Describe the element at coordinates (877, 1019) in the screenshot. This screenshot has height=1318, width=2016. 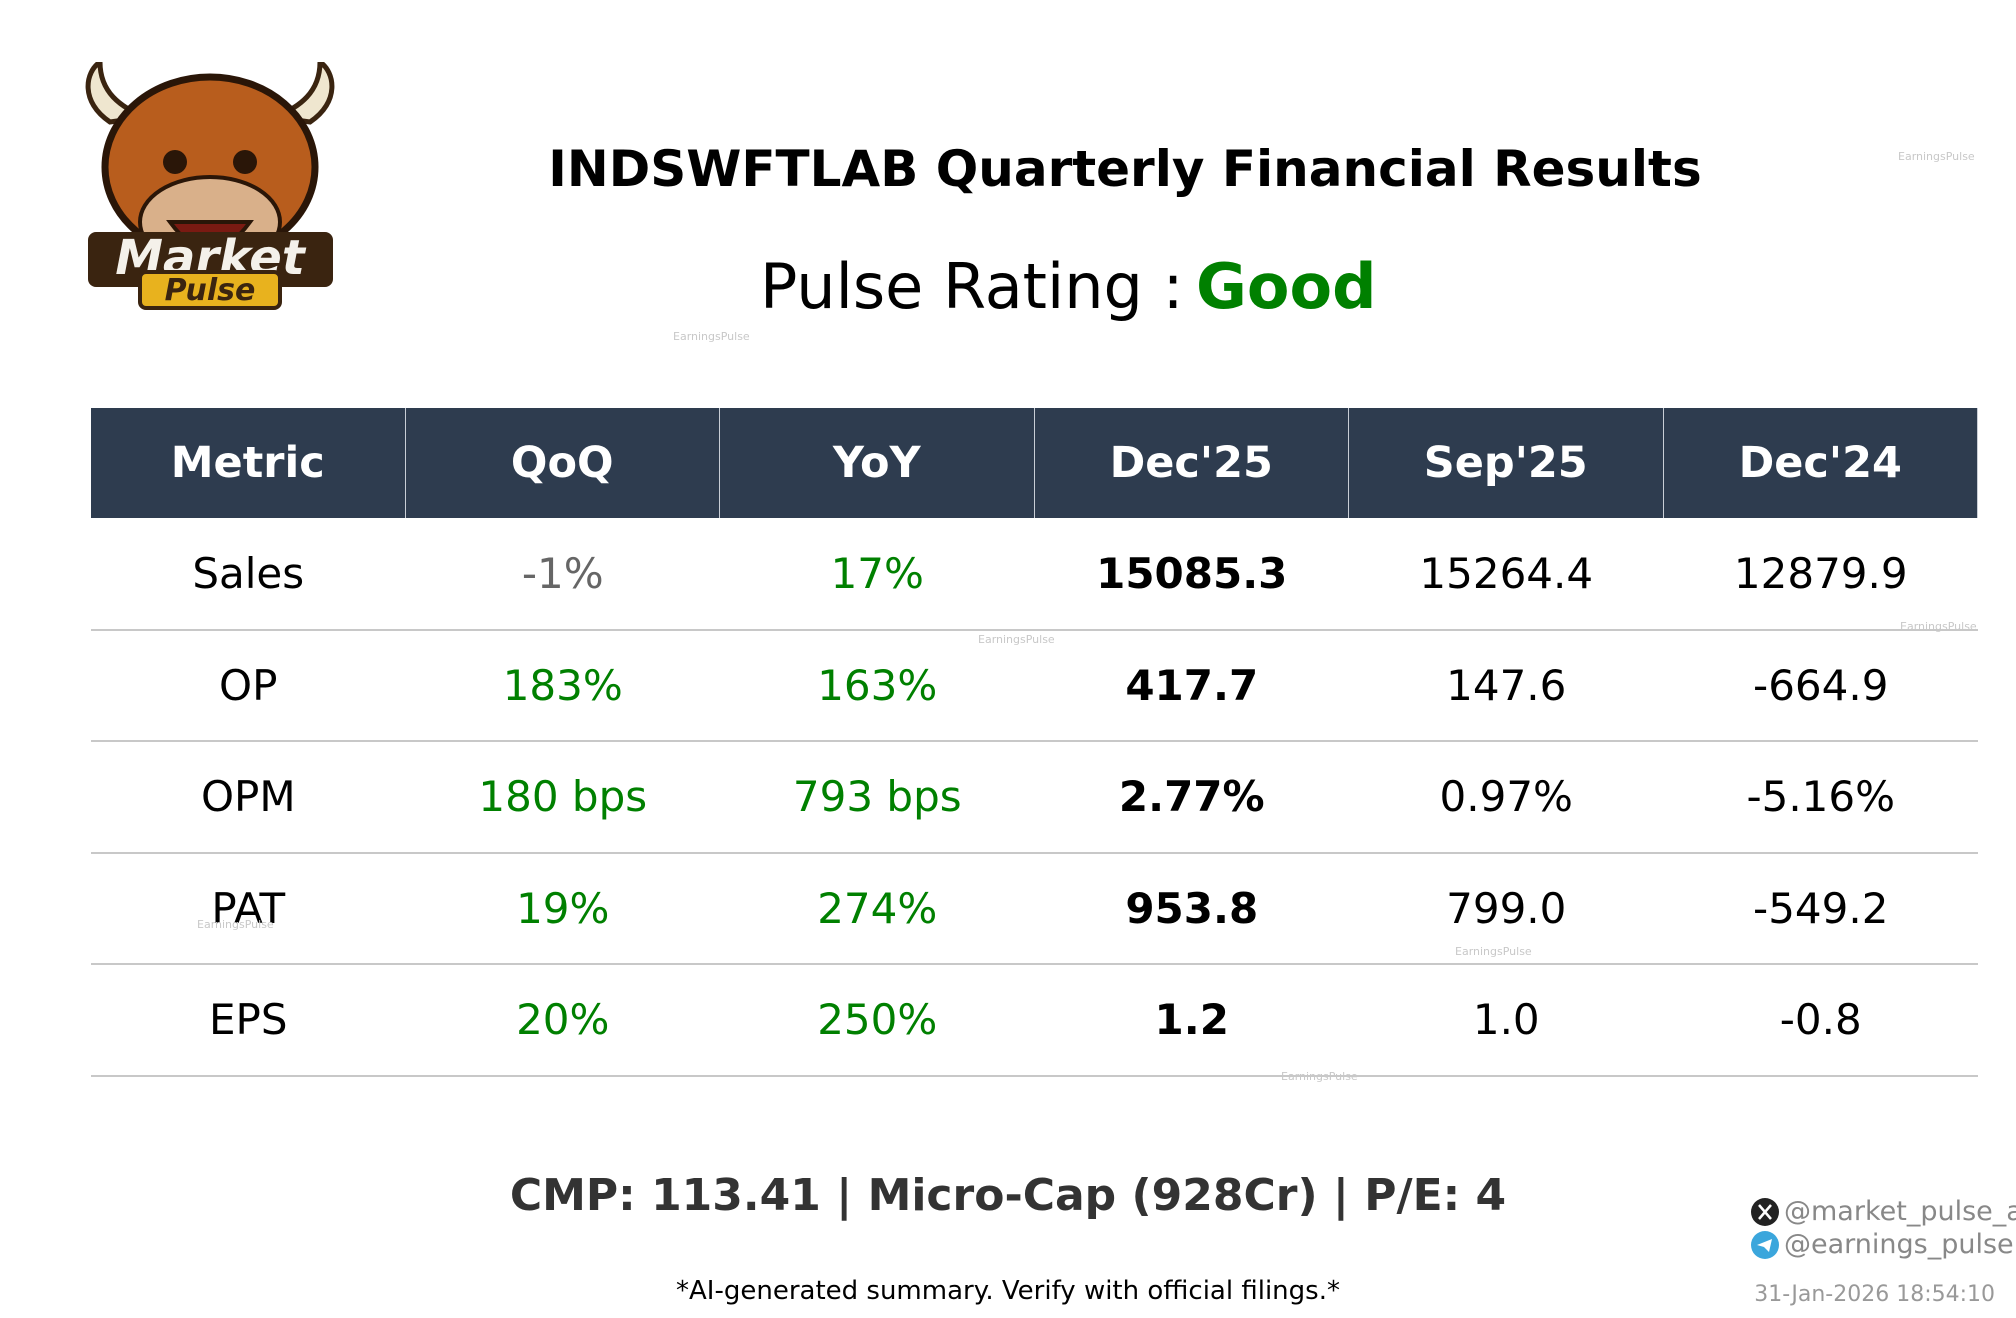
I see `table-cell: 250%` at that location.